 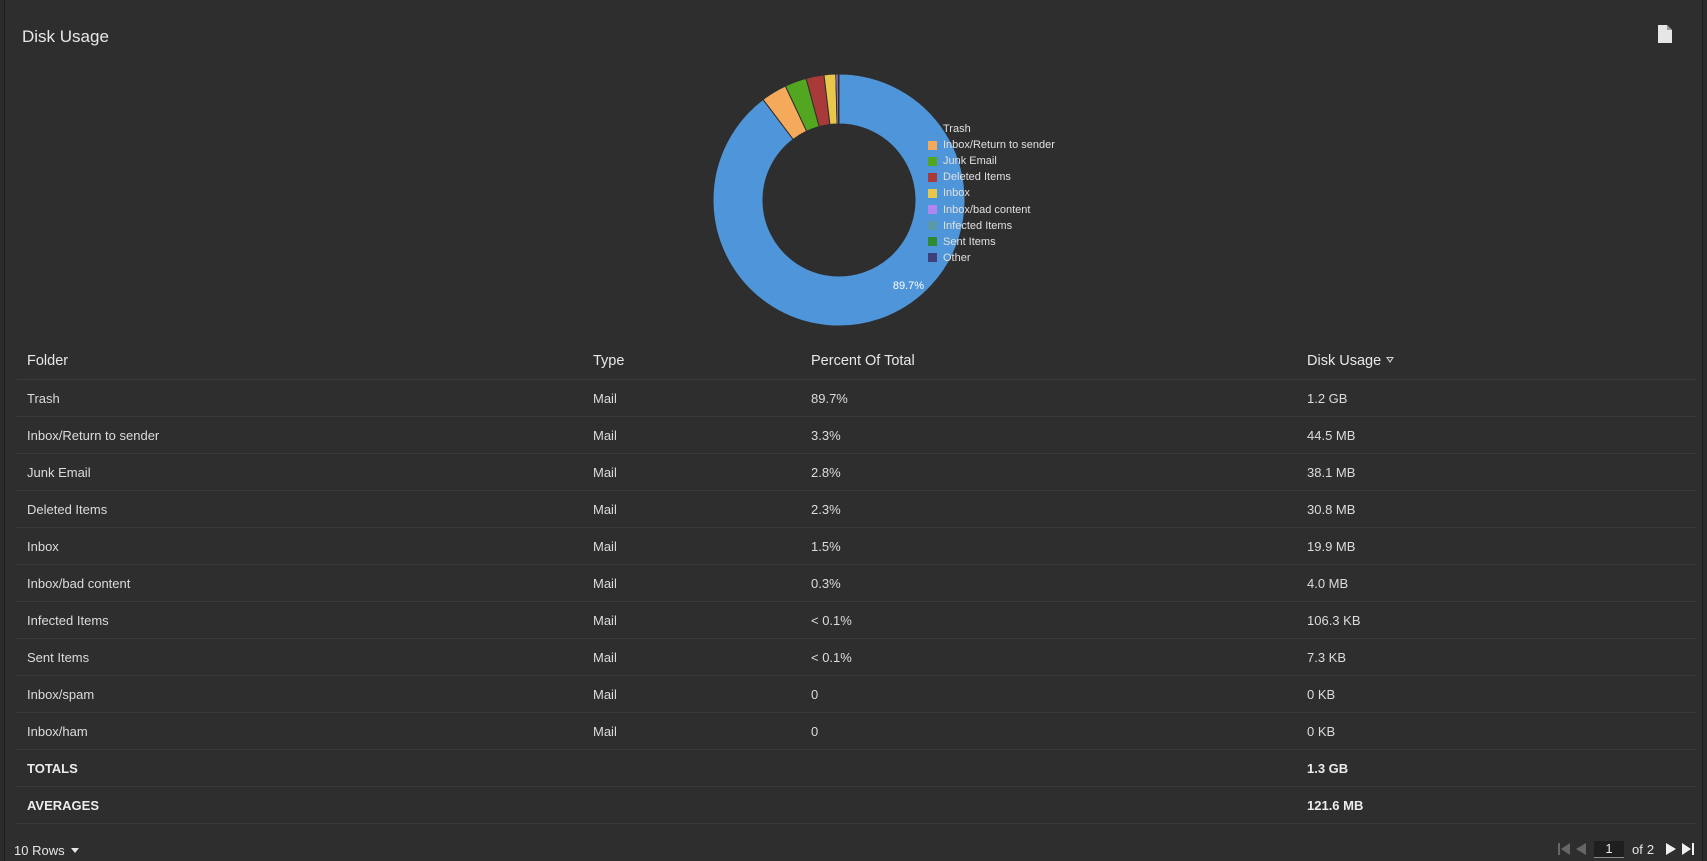 I want to click on legend-label: Inbox/Return to sender, so click(x=999, y=145).